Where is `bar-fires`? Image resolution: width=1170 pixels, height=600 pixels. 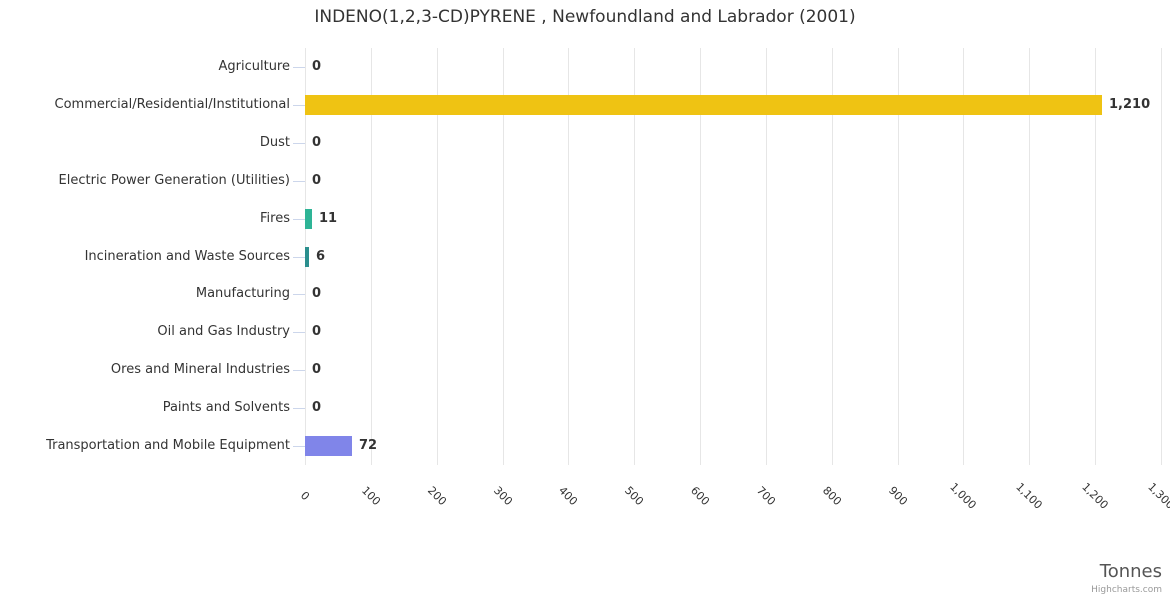 bar-fires is located at coordinates (308, 219).